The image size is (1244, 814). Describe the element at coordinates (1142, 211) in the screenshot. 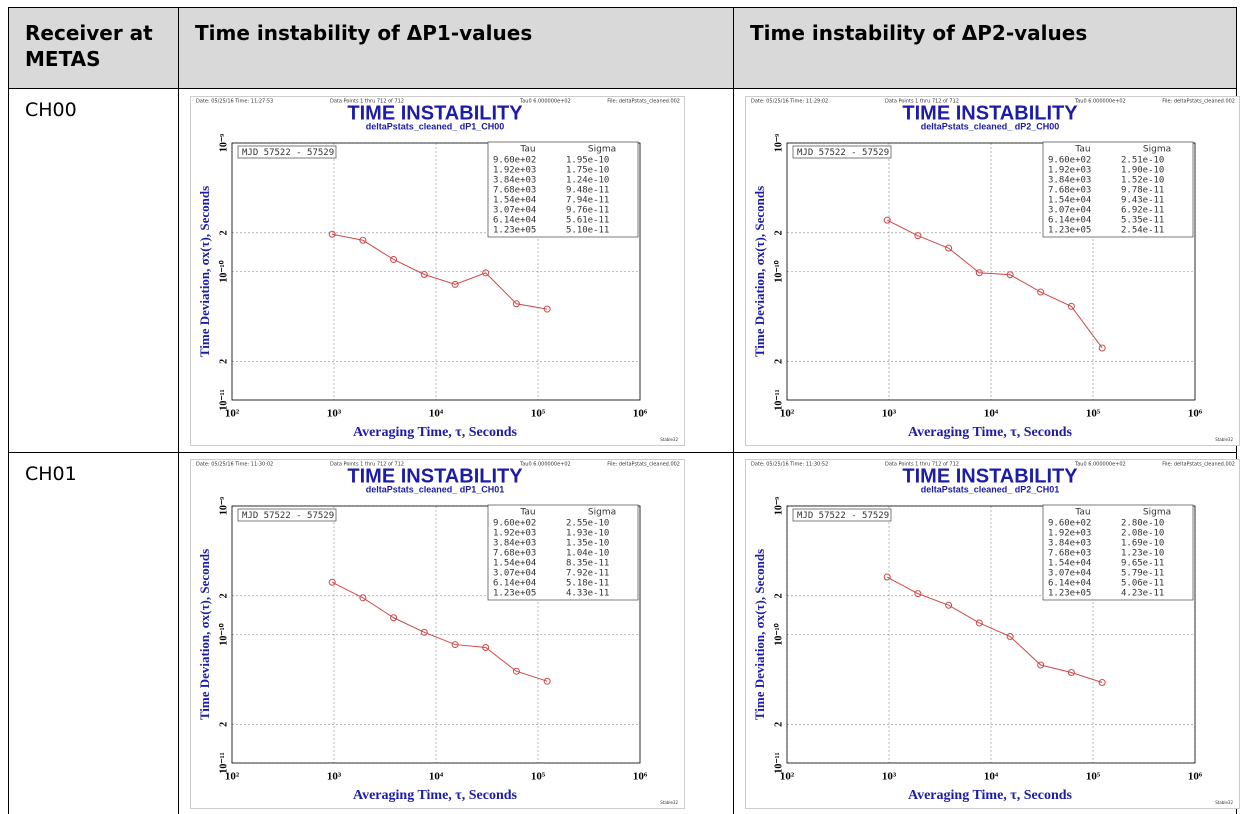

I see `value-table-sigma: 6.92e-11` at that location.